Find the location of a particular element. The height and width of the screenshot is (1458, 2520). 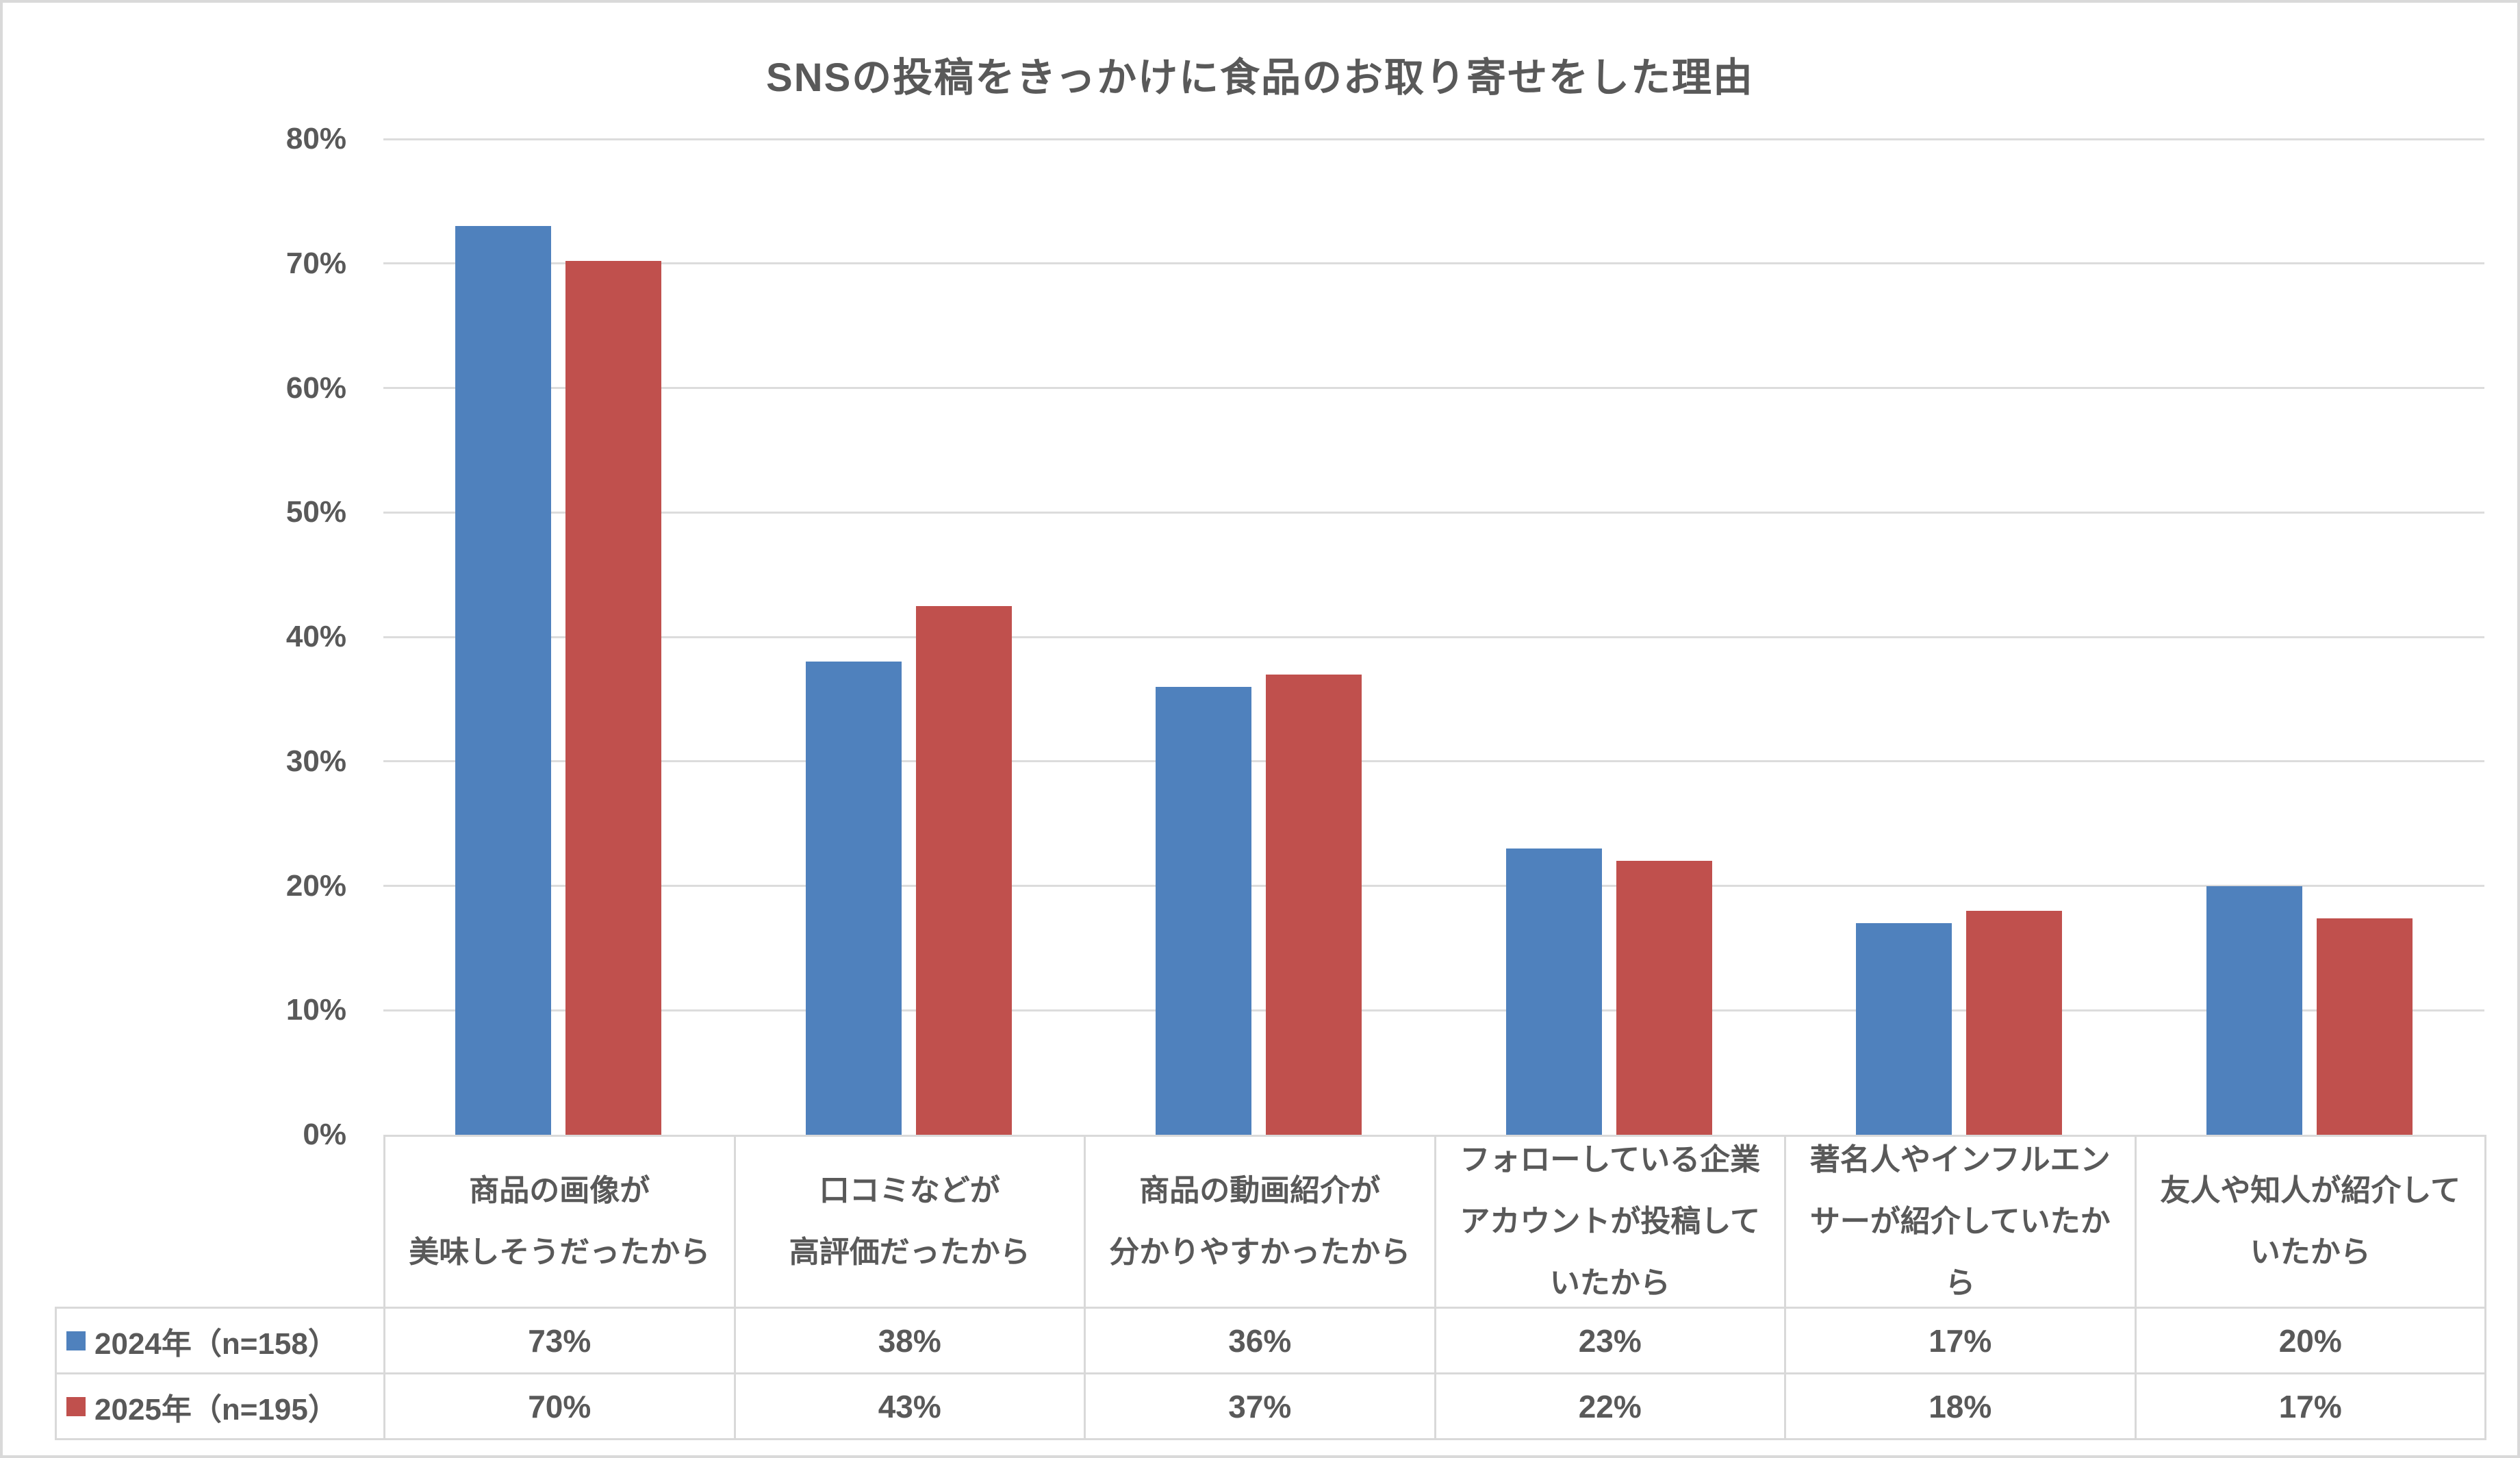

y-axis-tick-label: 60% is located at coordinates (315, 387).